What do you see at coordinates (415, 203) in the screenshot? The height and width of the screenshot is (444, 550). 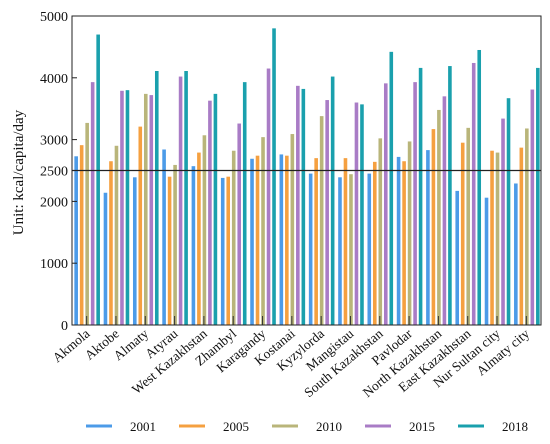 I see `bar-2015-pavlodar` at bounding box center [415, 203].